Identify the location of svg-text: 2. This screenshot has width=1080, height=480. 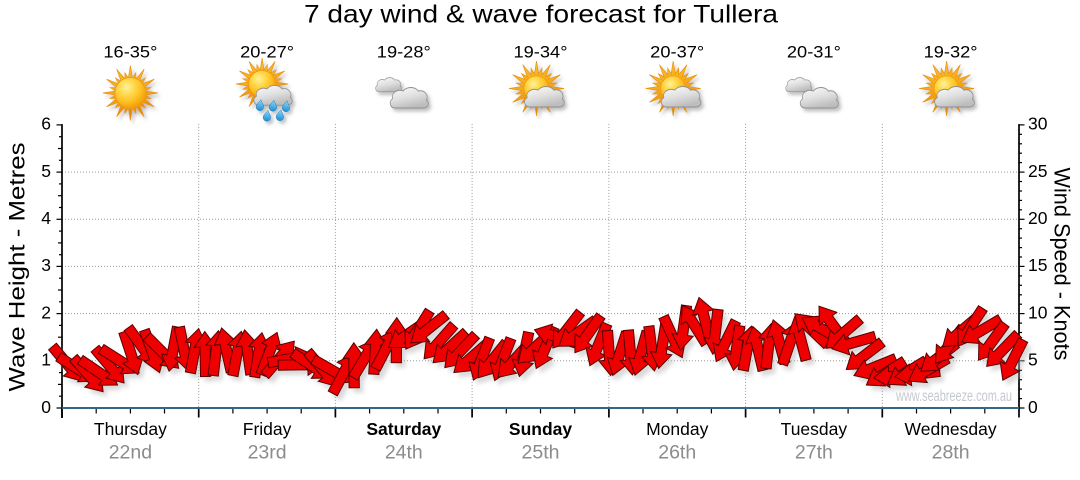
(46, 312).